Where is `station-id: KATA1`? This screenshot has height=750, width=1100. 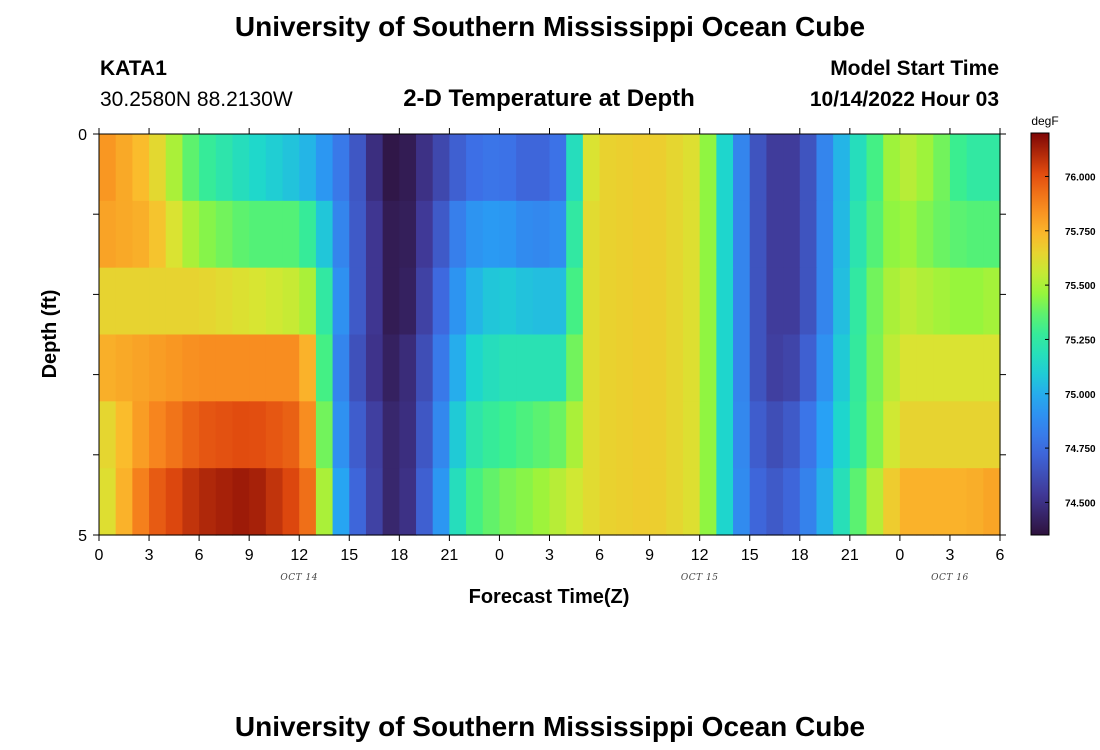 station-id: KATA1 is located at coordinates (133, 68).